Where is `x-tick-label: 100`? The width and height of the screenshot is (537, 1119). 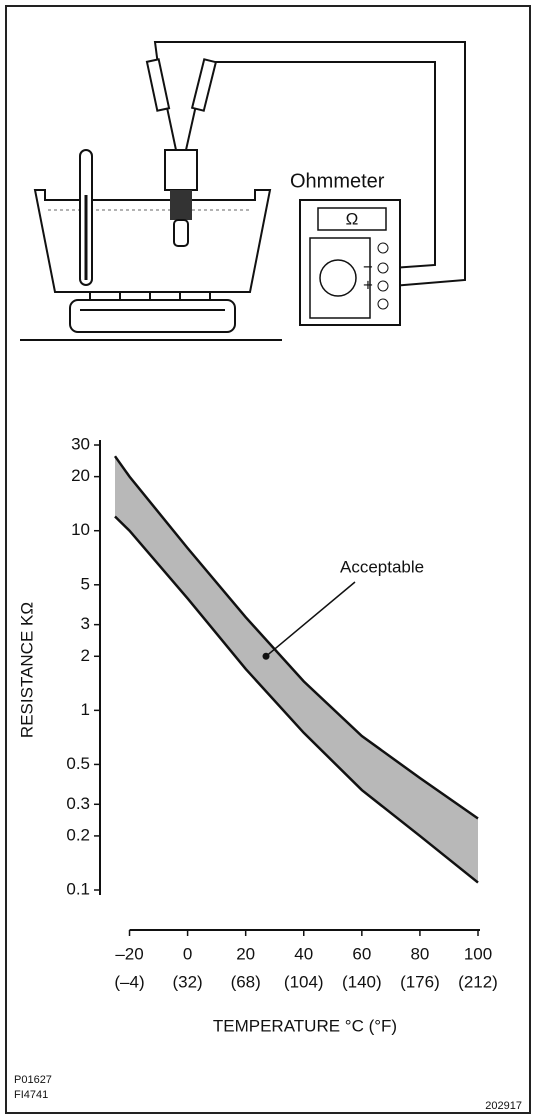 x-tick-label: 100 is located at coordinates (478, 953).